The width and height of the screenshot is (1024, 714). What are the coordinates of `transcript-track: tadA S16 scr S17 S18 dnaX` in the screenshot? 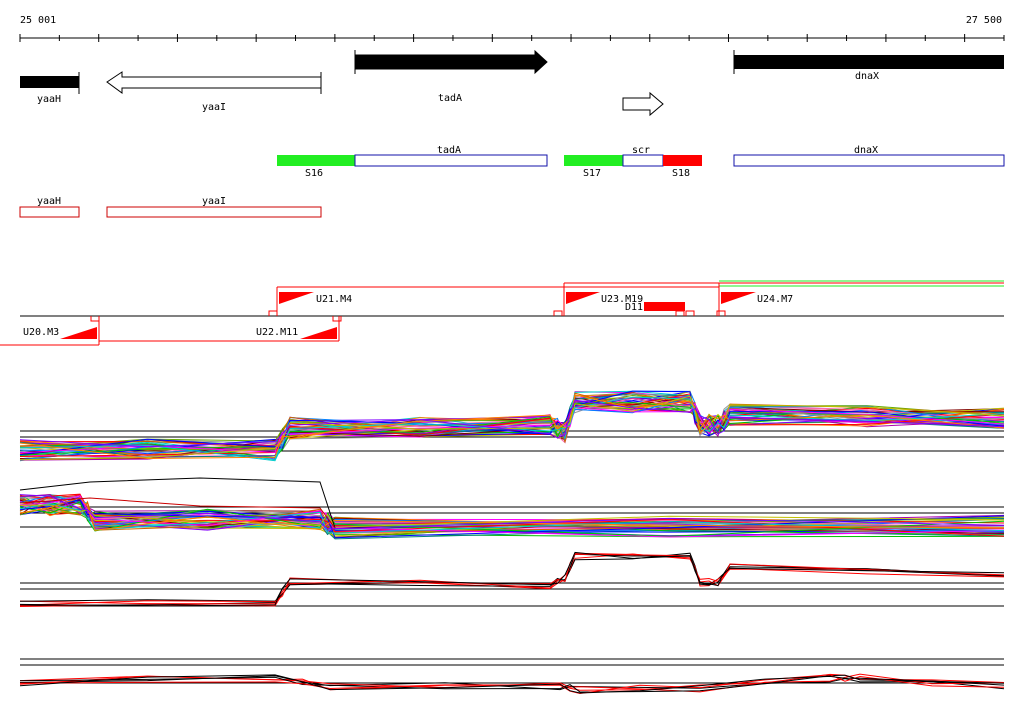 It's located at (641, 162).